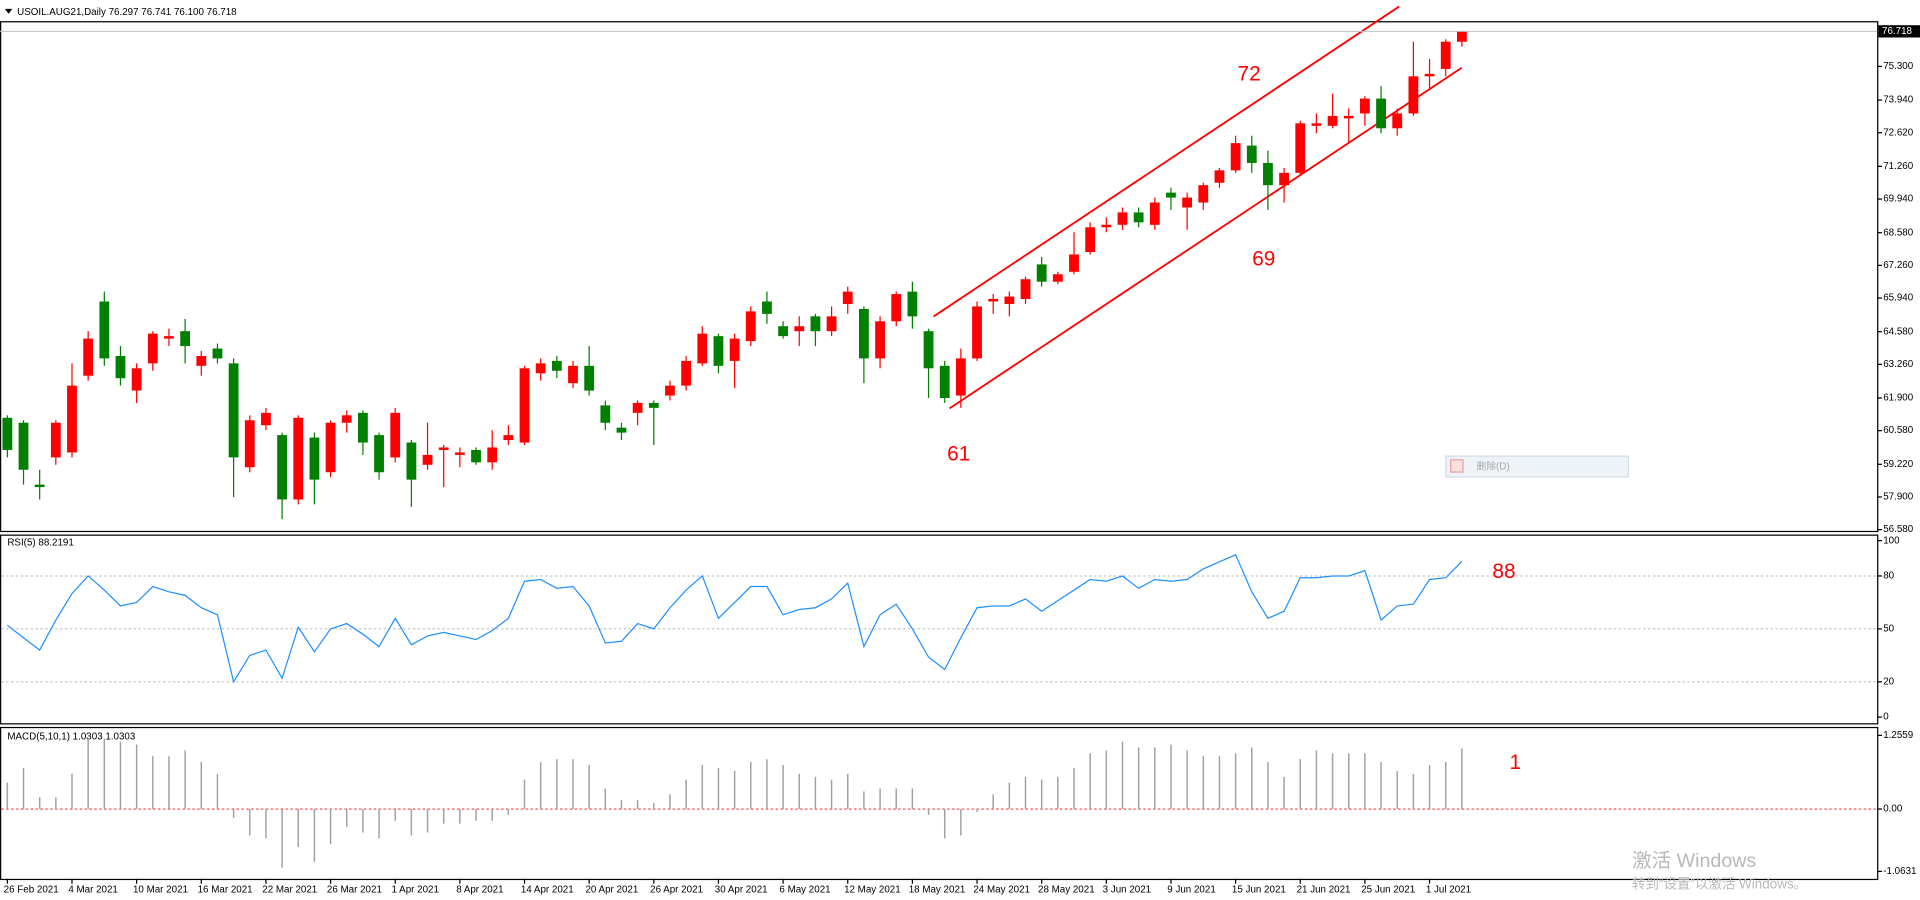  I want to click on y-tick-label: 0, so click(1886, 717).